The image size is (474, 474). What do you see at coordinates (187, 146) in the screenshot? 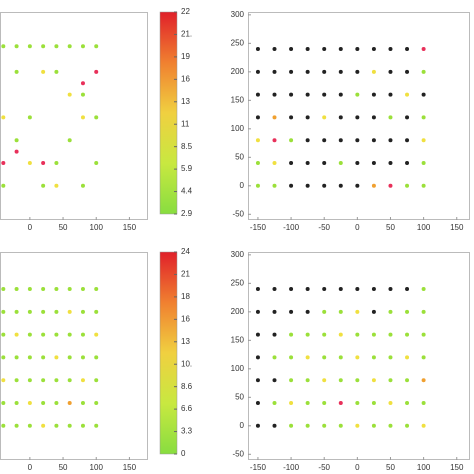
I see `colorbar-label: 8.5` at bounding box center [187, 146].